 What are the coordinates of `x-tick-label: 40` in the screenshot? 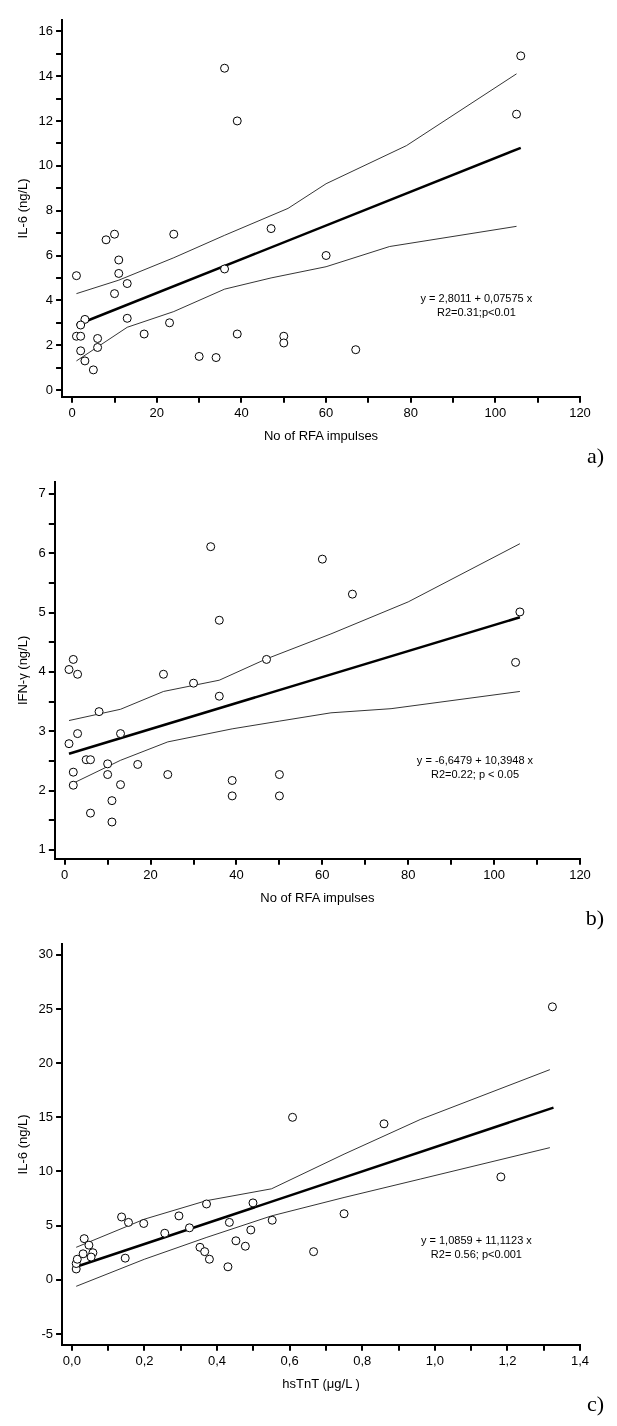 It's located at (236, 875).